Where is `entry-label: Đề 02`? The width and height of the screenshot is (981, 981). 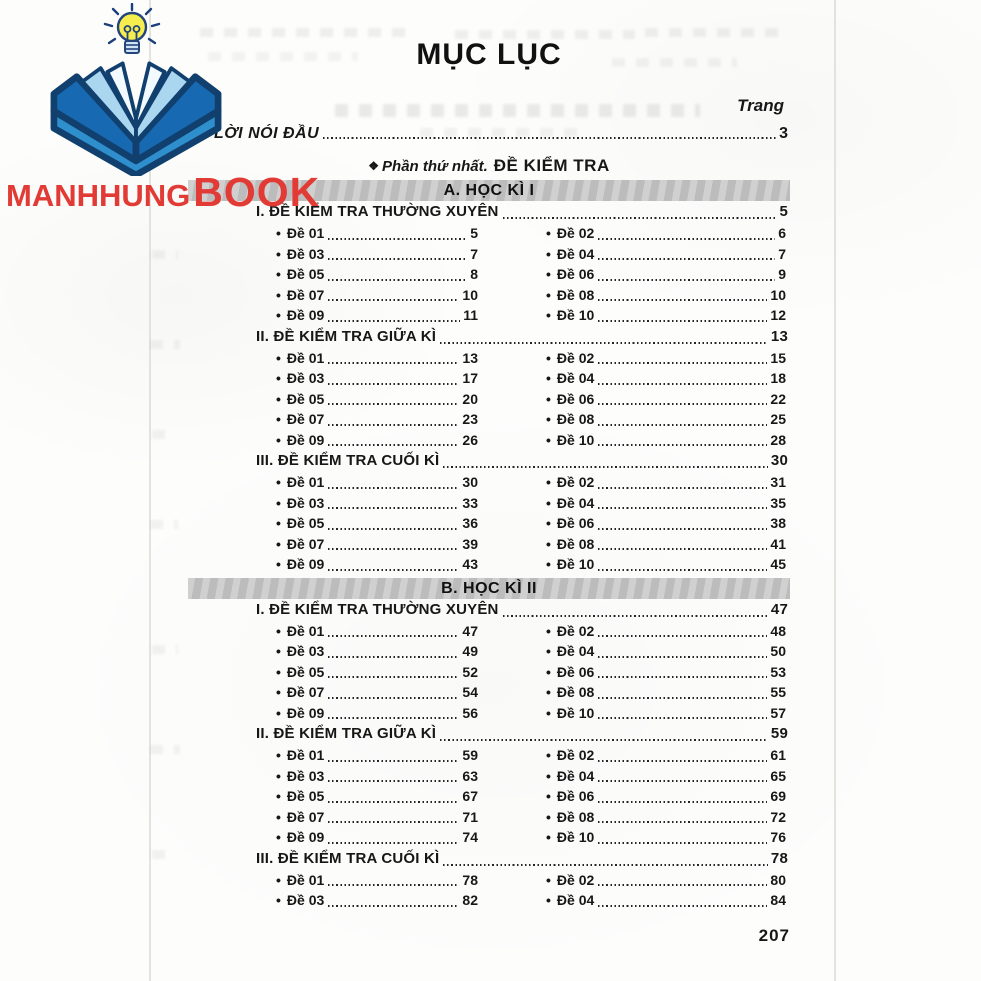
entry-label: Đề 02 is located at coordinates (575, 233).